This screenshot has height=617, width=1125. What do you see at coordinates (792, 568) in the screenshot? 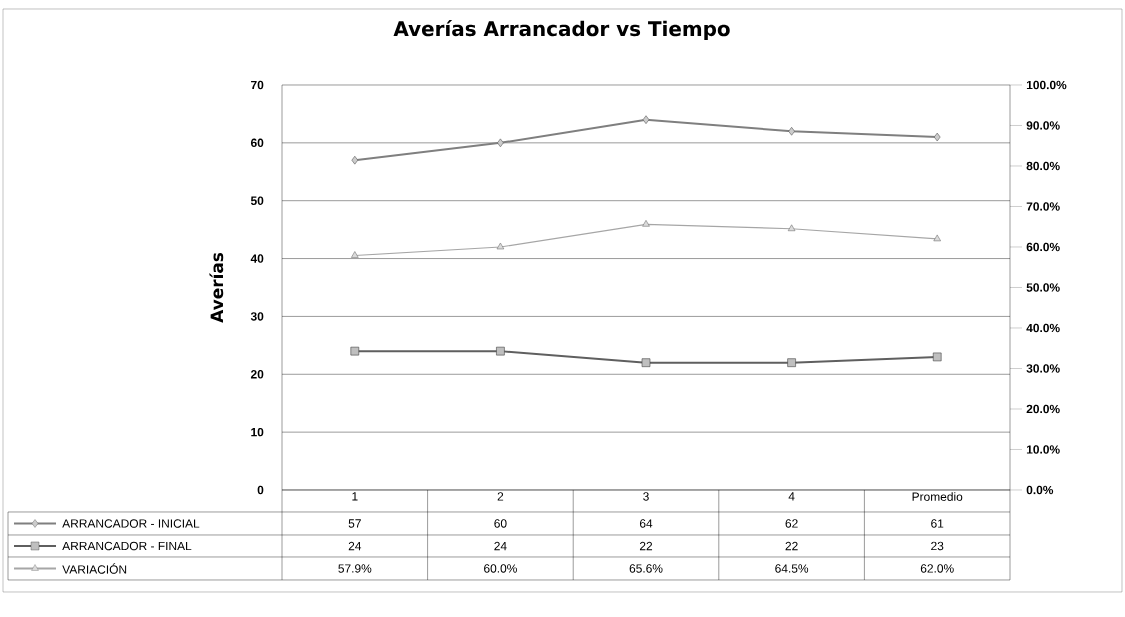
I see `data-label: 64.5%` at bounding box center [792, 568].